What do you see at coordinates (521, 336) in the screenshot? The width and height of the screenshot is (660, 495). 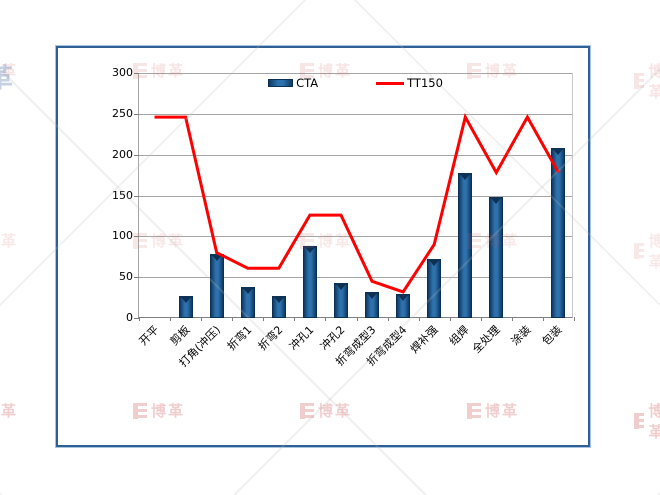 I see `x-axis-label: 涂装` at bounding box center [521, 336].